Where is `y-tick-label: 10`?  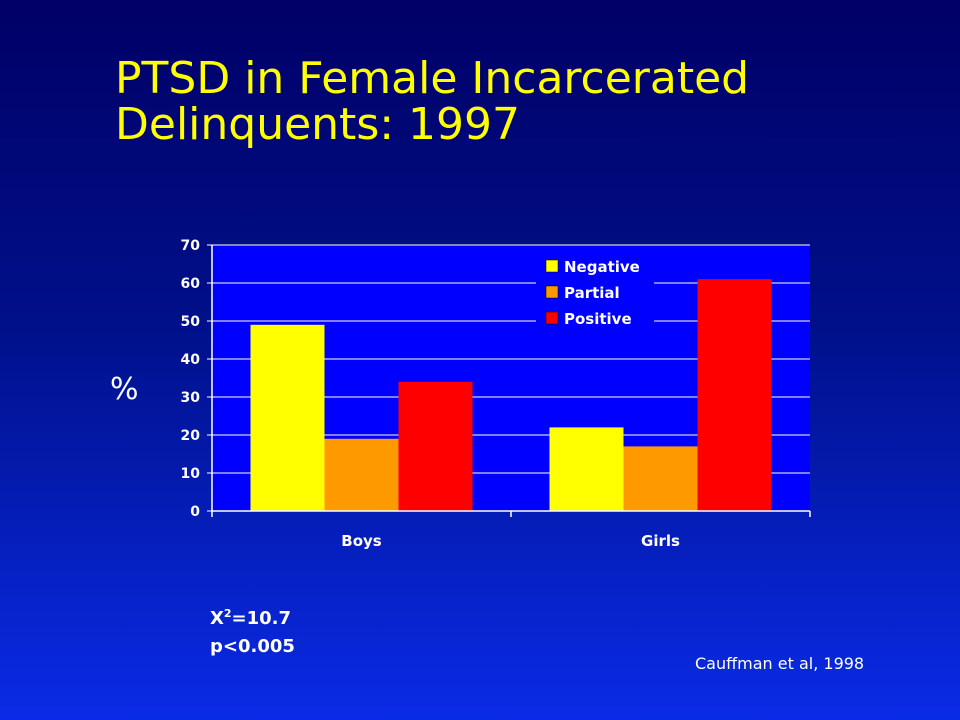 y-tick-label: 10 is located at coordinates (191, 474).